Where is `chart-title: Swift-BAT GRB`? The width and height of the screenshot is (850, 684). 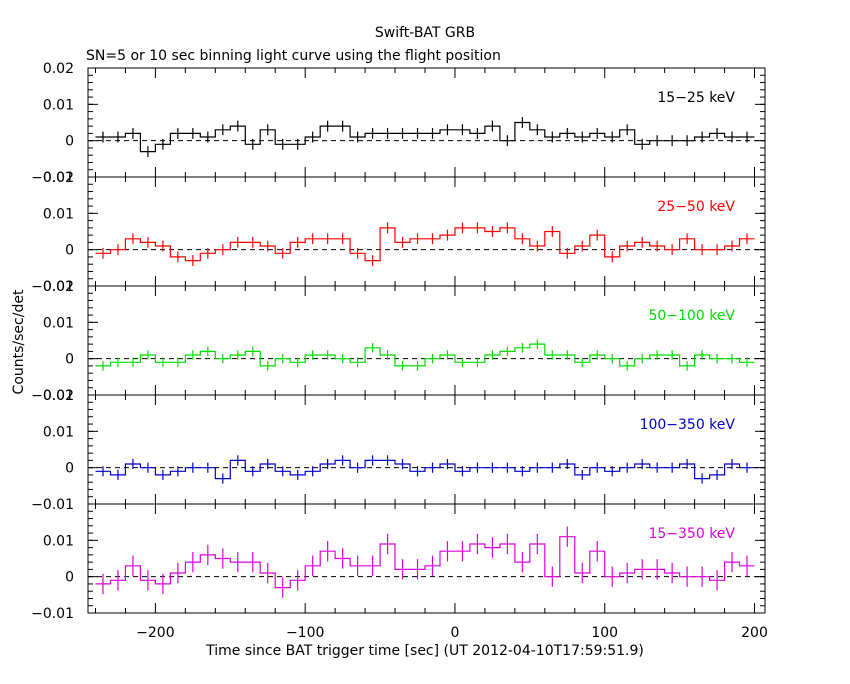 chart-title: Swift-BAT GRB is located at coordinates (425, 33).